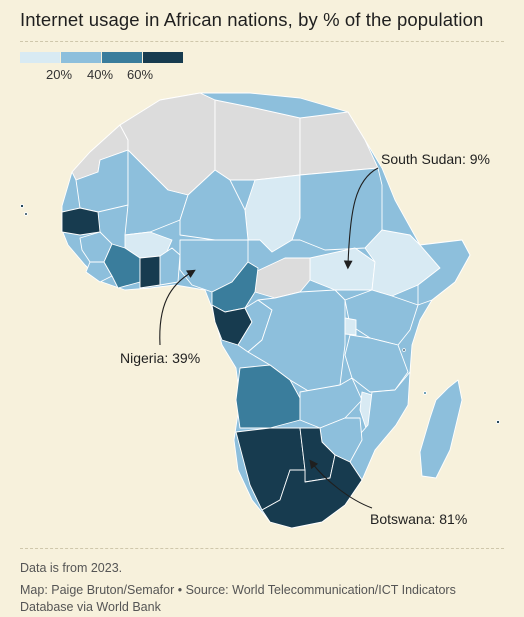 The image size is (524, 617). Describe the element at coordinates (59, 74) in the screenshot. I see `legend-tick-20: 20%` at that location.